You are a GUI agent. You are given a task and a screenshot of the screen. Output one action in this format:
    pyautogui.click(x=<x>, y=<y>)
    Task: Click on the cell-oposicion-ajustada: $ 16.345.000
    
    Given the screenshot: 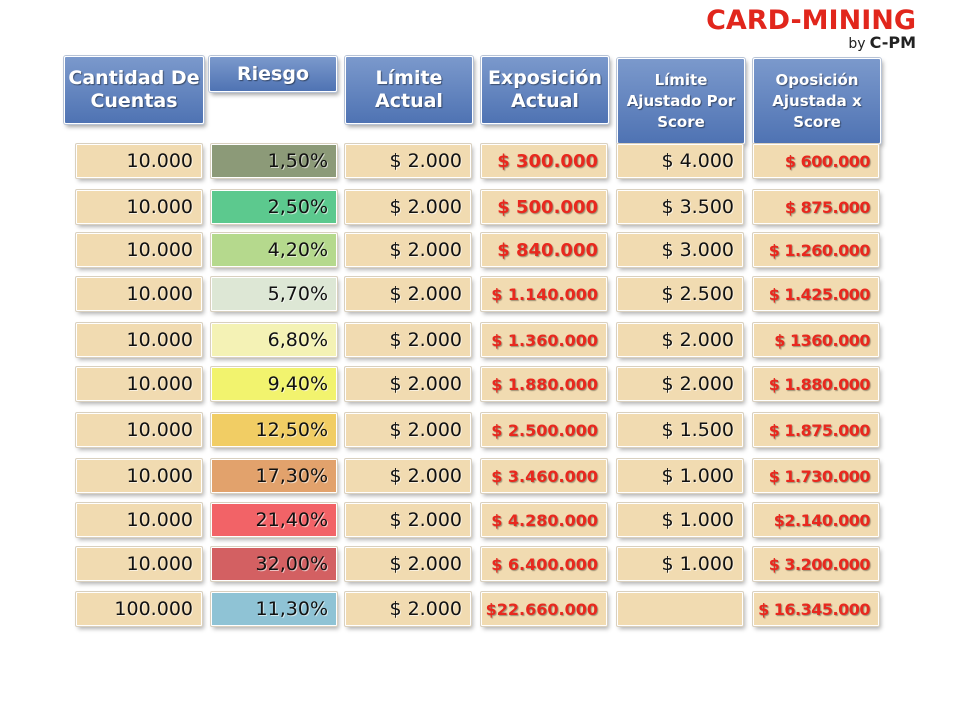 What is the action you would take?
    pyautogui.click(x=816, y=609)
    